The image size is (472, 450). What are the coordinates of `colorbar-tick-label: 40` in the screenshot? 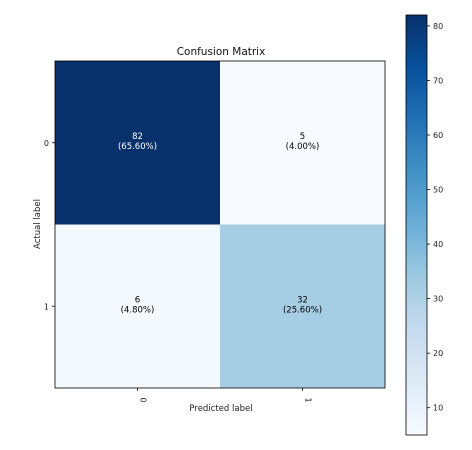 It's located at (438, 244).